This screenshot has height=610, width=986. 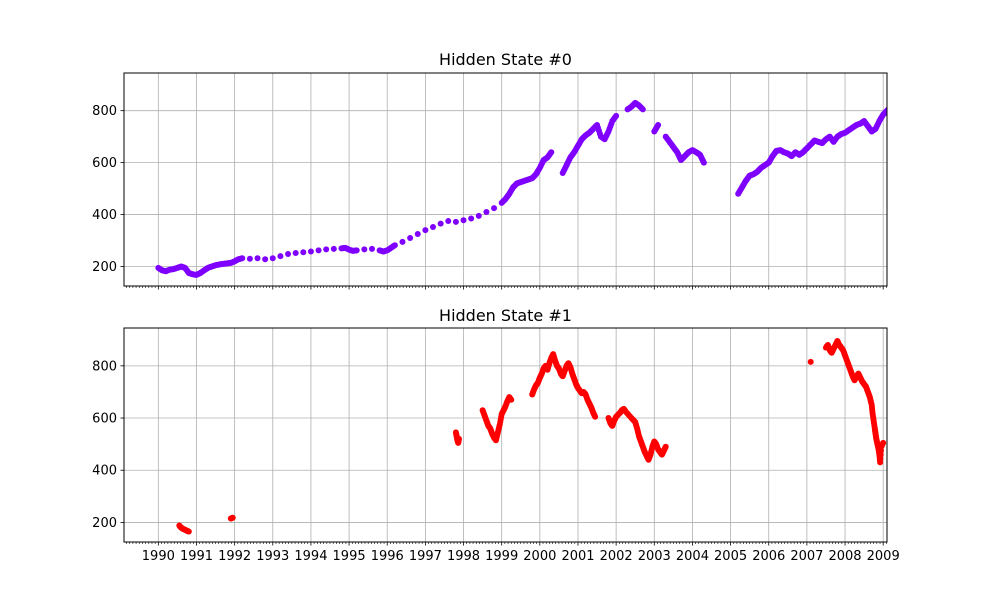 I want to click on x-tick-label: 1994, so click(x=310, y=556).